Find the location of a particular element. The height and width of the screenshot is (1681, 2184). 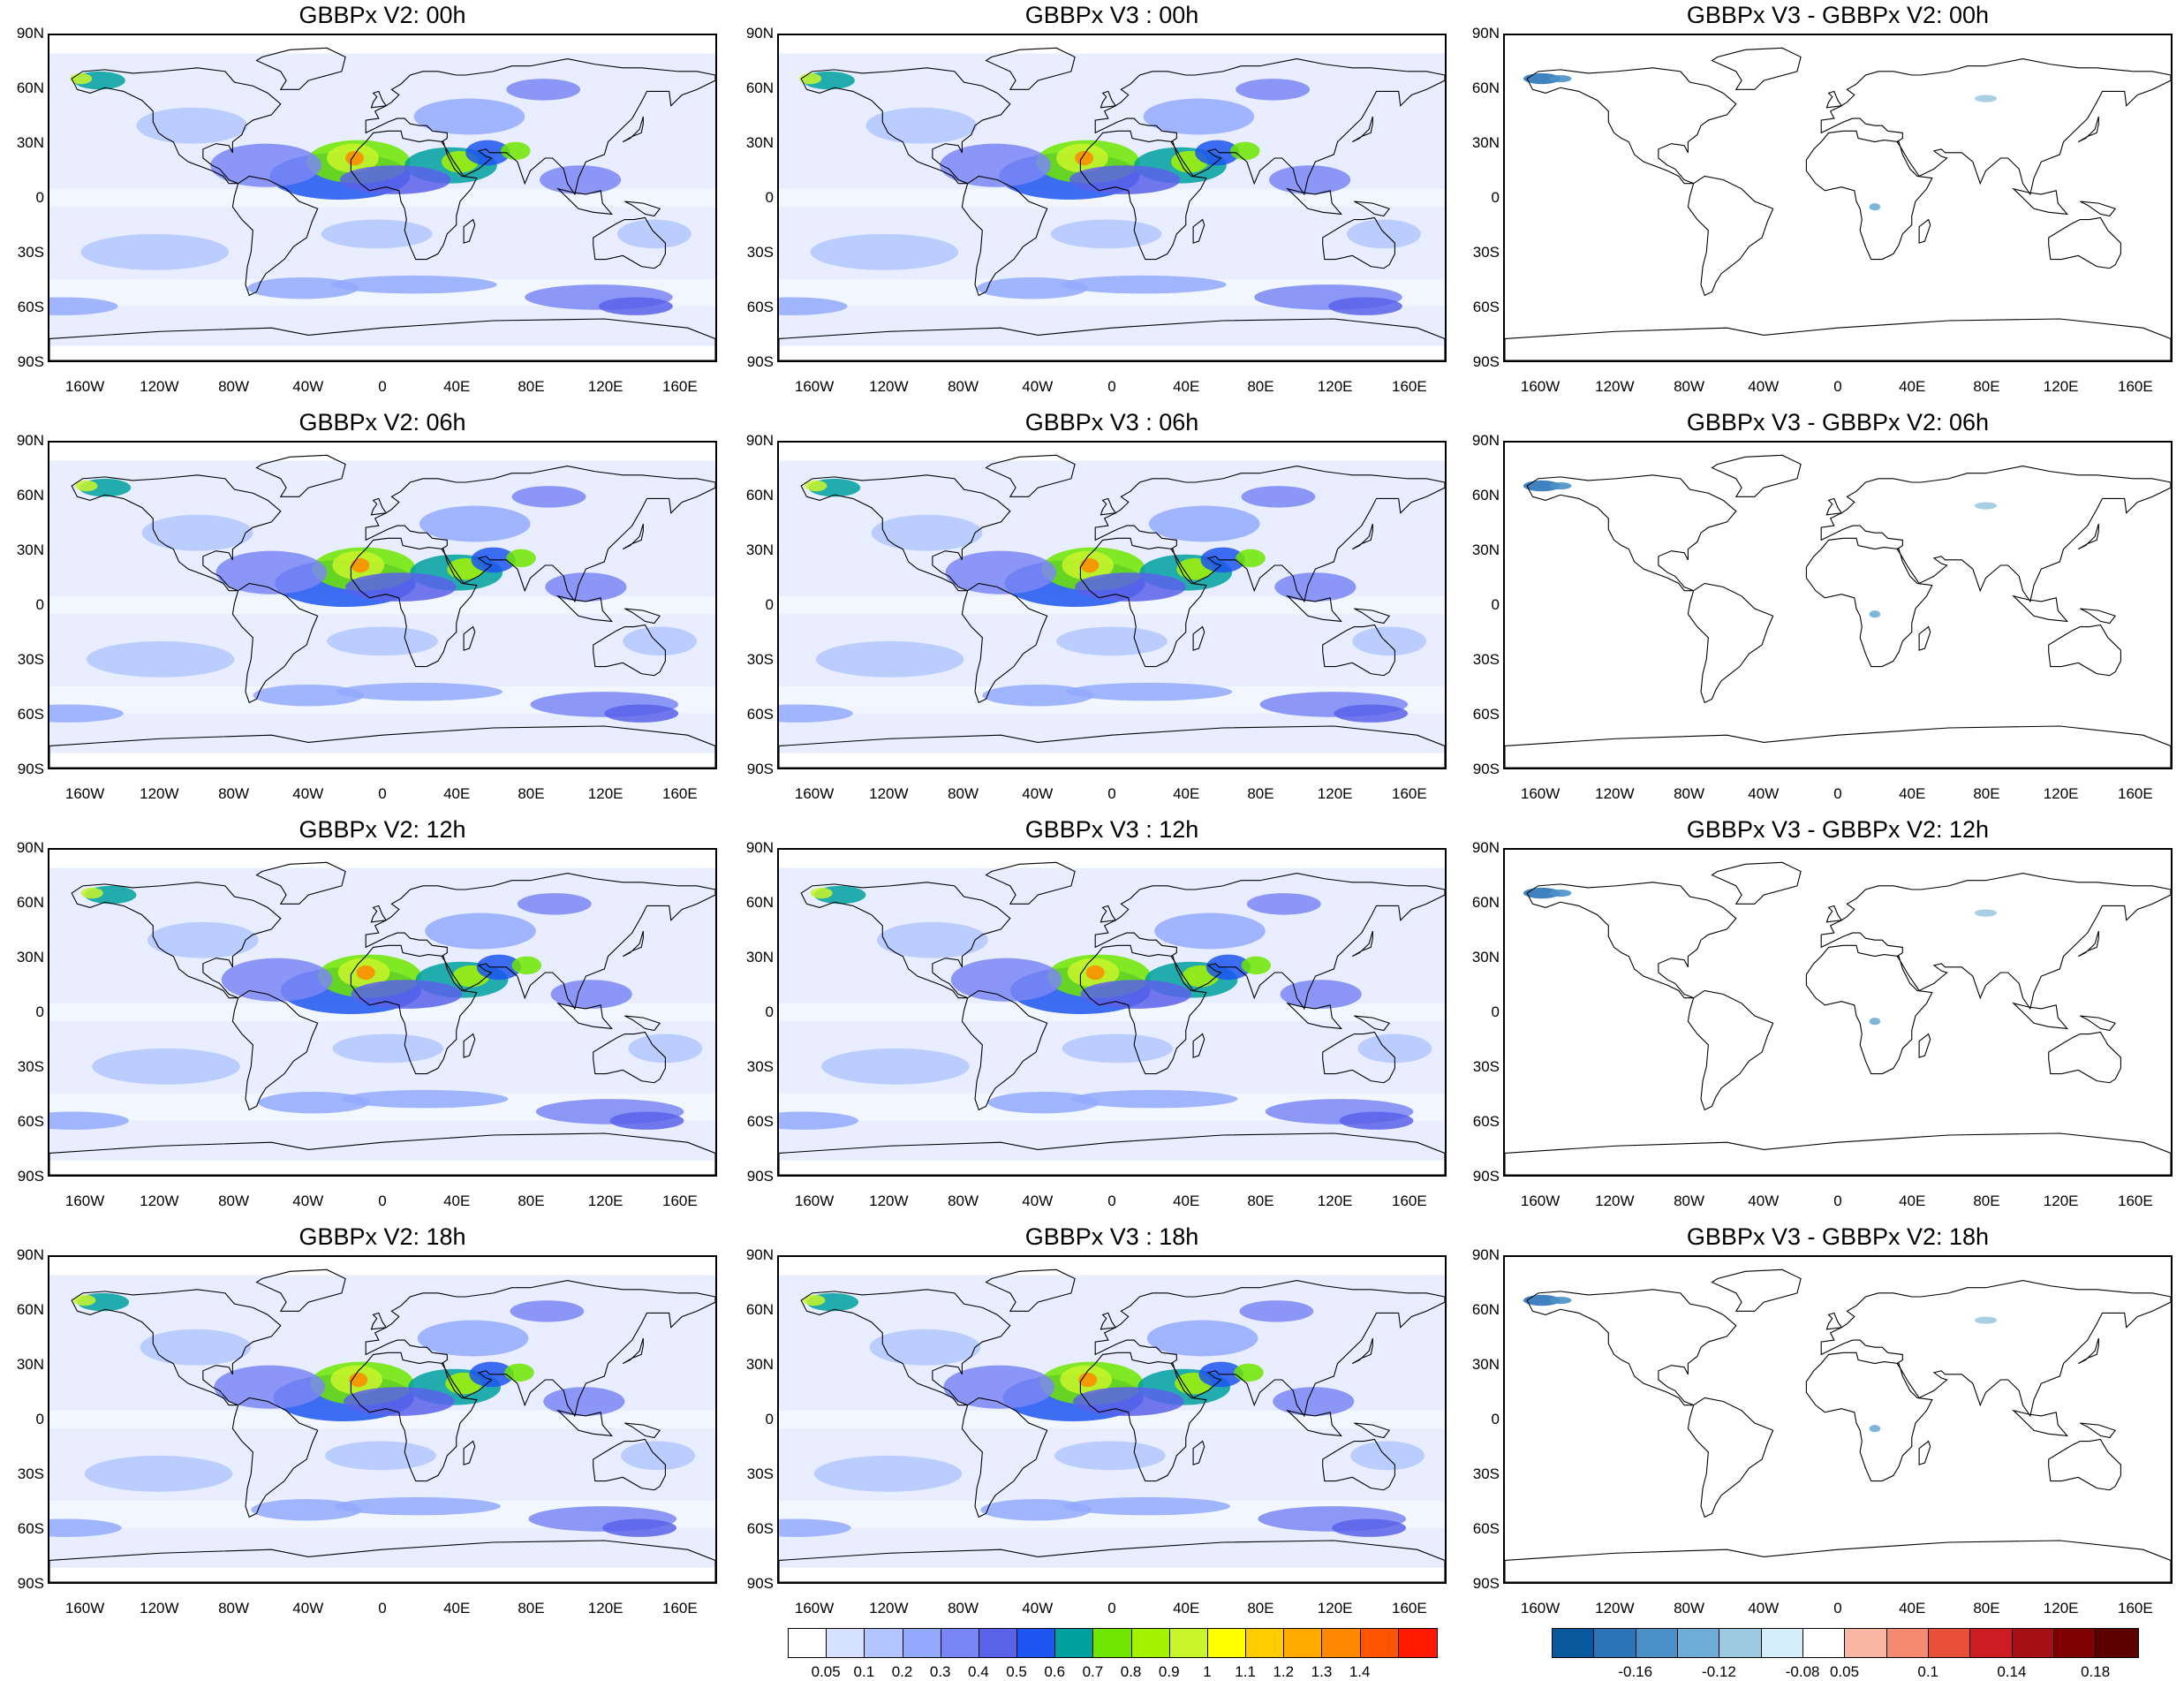

colorbar-label: -0.08 is located at coordinates (1802, 1671).